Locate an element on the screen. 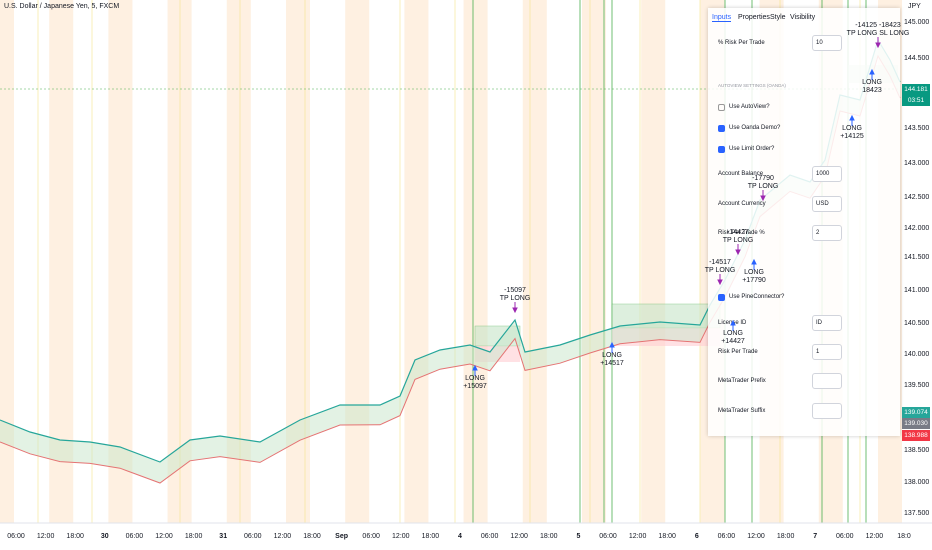 The image size is (932, 550). price-label: 140.000 is located at coordinates (916, 354).